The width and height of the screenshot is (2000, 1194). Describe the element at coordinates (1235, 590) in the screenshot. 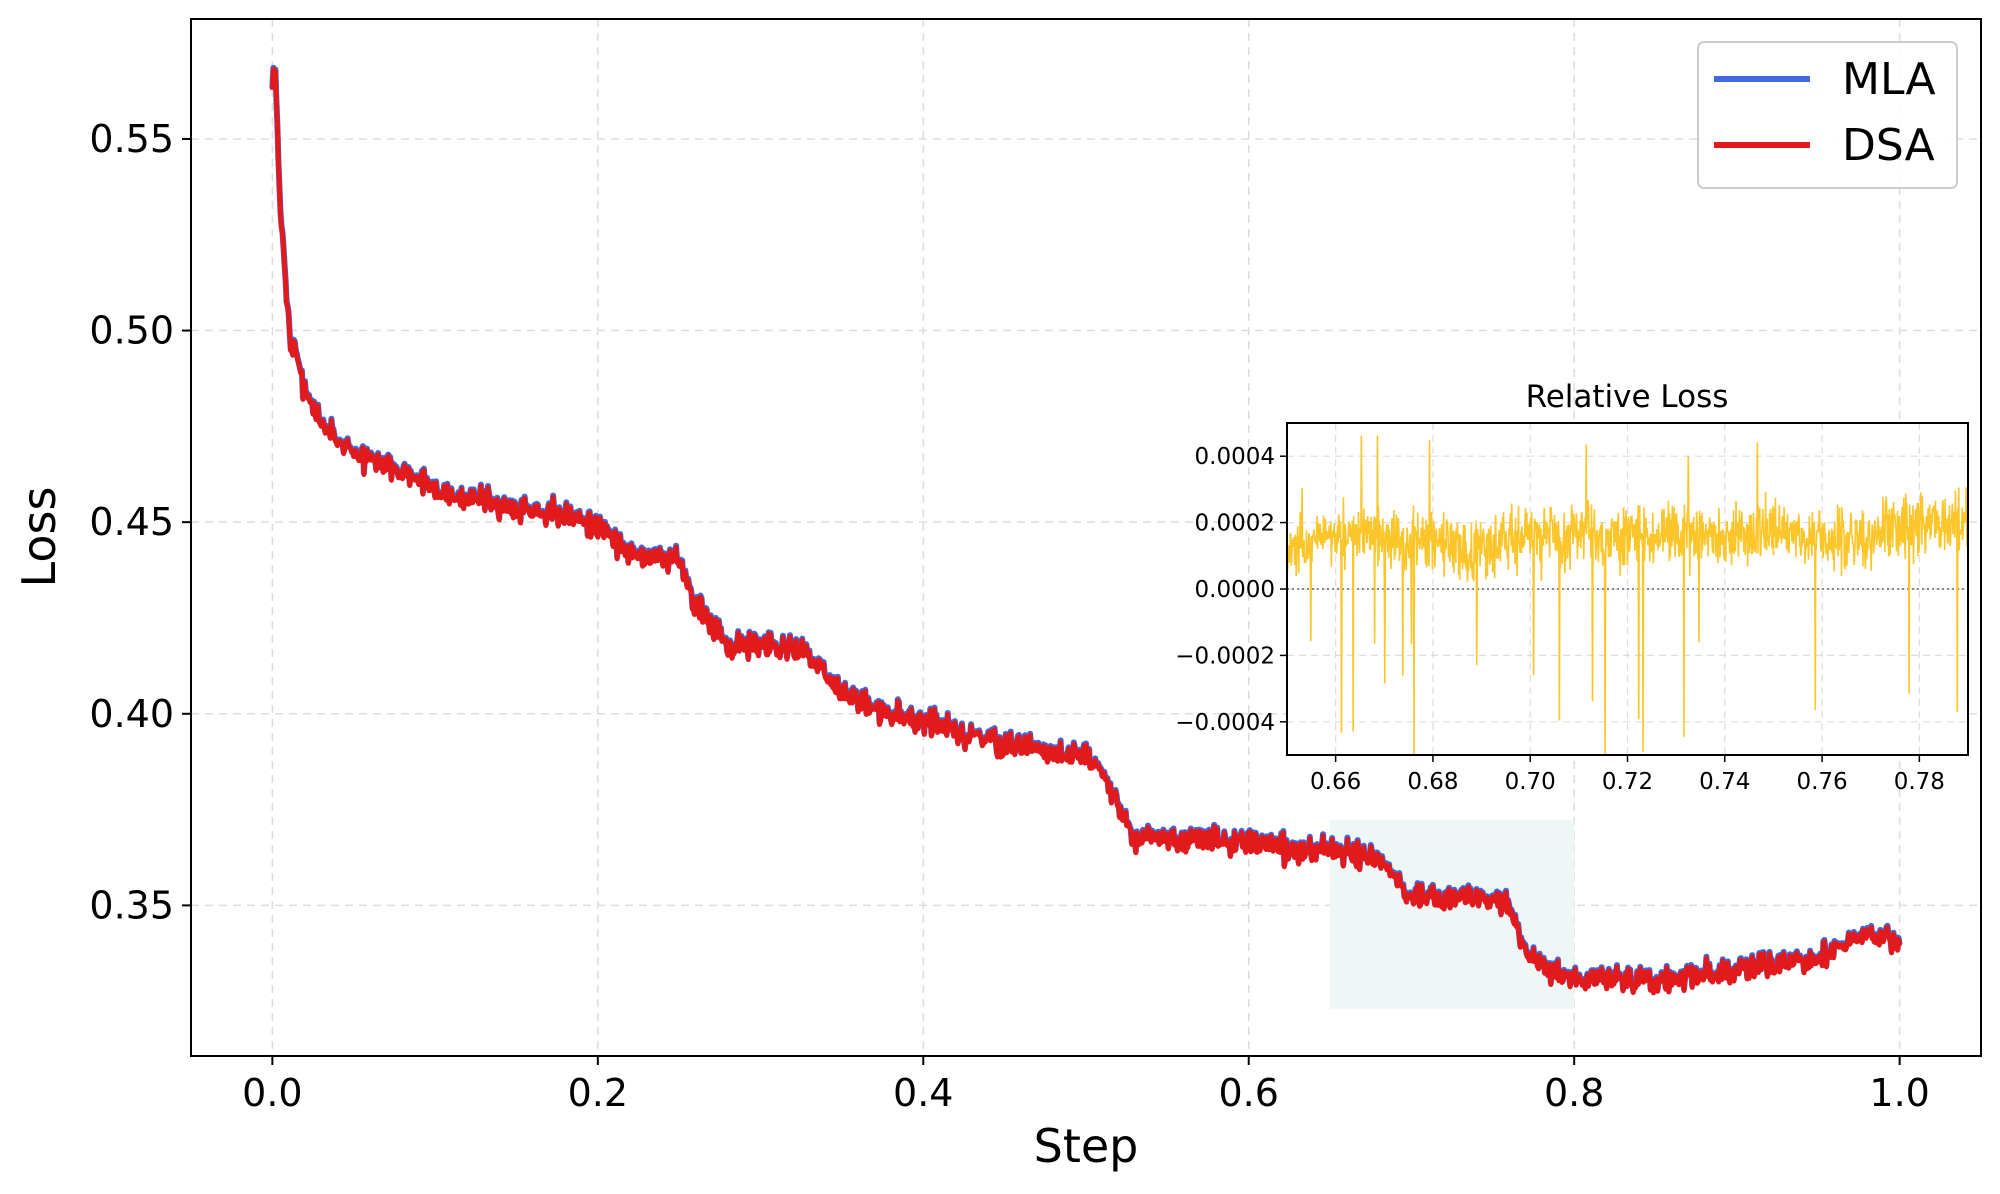

I see `inset-y-tick-label: 0.0000` at that location.